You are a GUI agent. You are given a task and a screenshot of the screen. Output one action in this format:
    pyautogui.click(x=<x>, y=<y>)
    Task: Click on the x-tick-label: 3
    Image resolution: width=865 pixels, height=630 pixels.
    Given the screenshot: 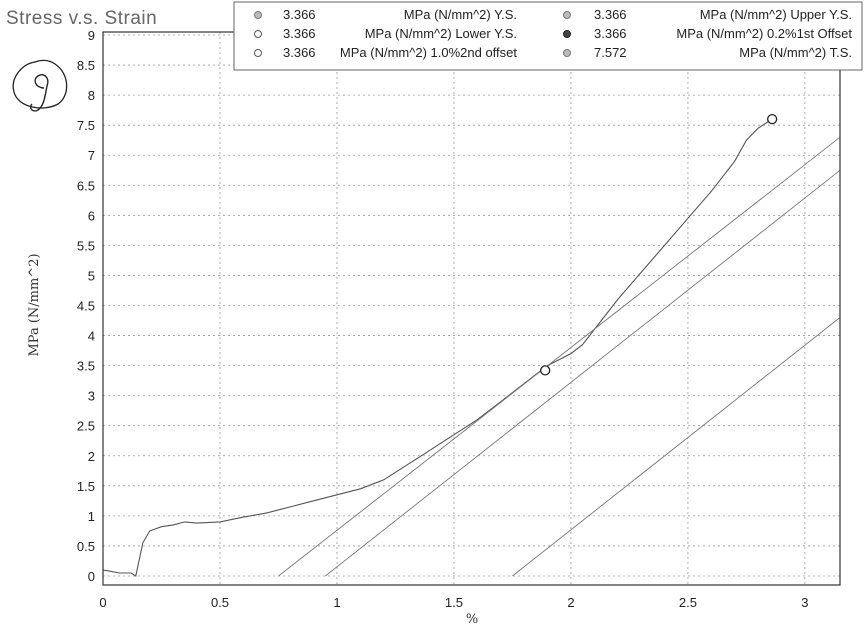 What is the action you would take?
    pyautogui.click(x=804, y=602)
    